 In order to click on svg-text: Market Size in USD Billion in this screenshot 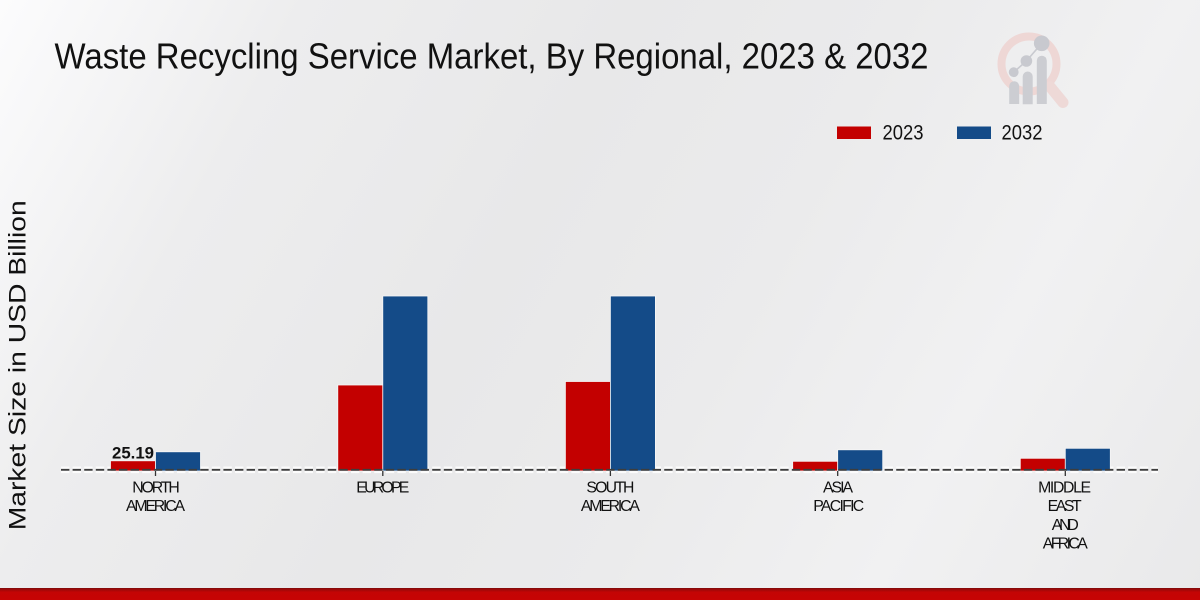, I will do `click(17, 365)`.